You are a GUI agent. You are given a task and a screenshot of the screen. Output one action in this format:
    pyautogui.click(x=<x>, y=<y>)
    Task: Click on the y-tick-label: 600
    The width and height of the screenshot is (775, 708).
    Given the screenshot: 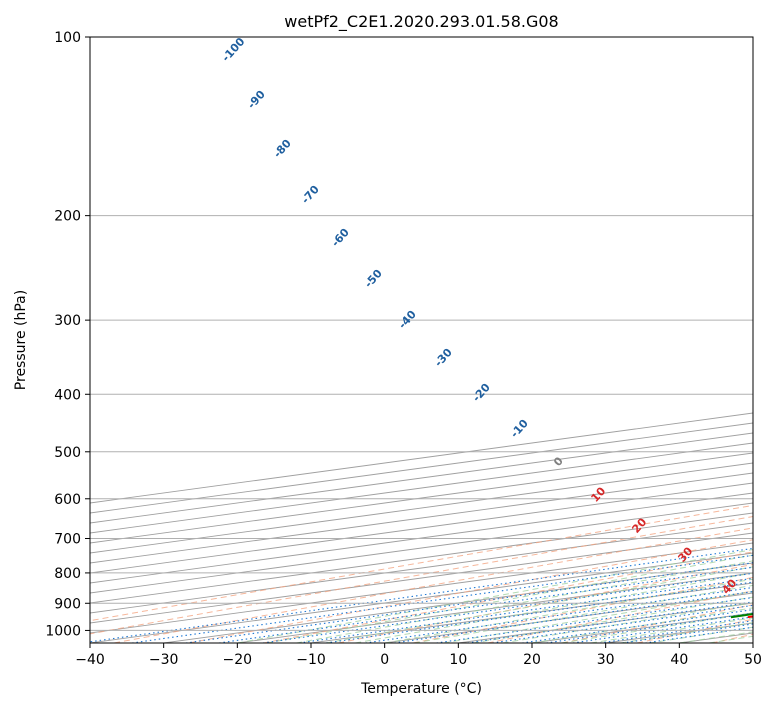 What is the action you would take?
    pyautogui.click(x=67, y=500)
    